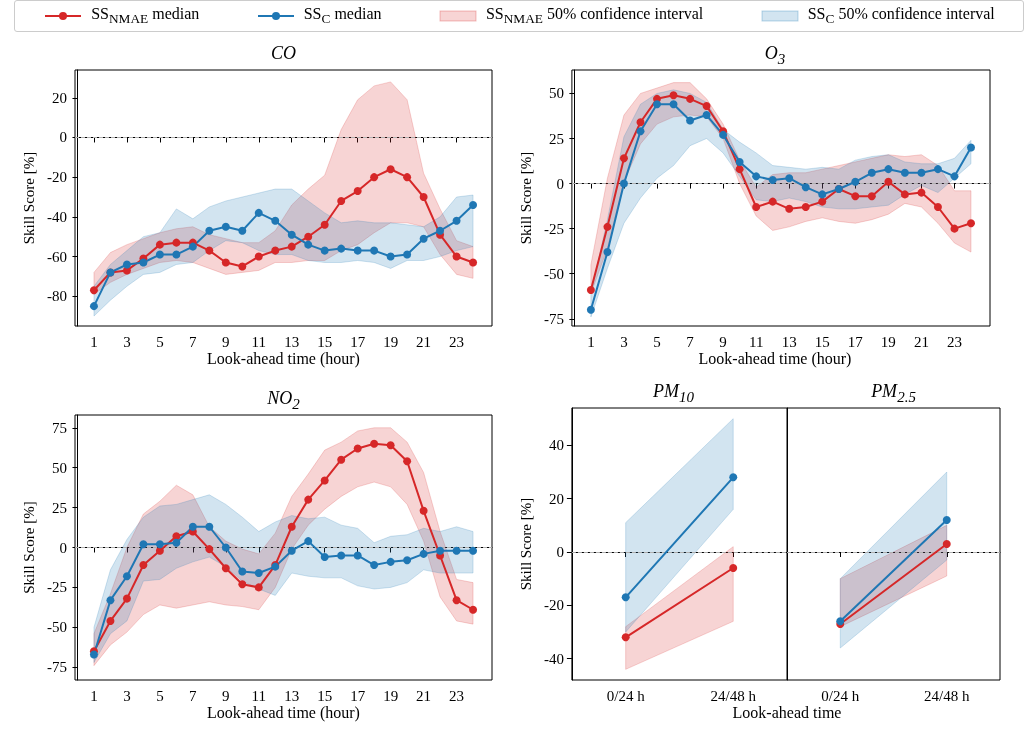 The width and height of the screenshot is (1026, 731). Describe the element at coordinates (342, 16) in the screenshot. I see `legend-label: SS$_{C}$ median` at that location.